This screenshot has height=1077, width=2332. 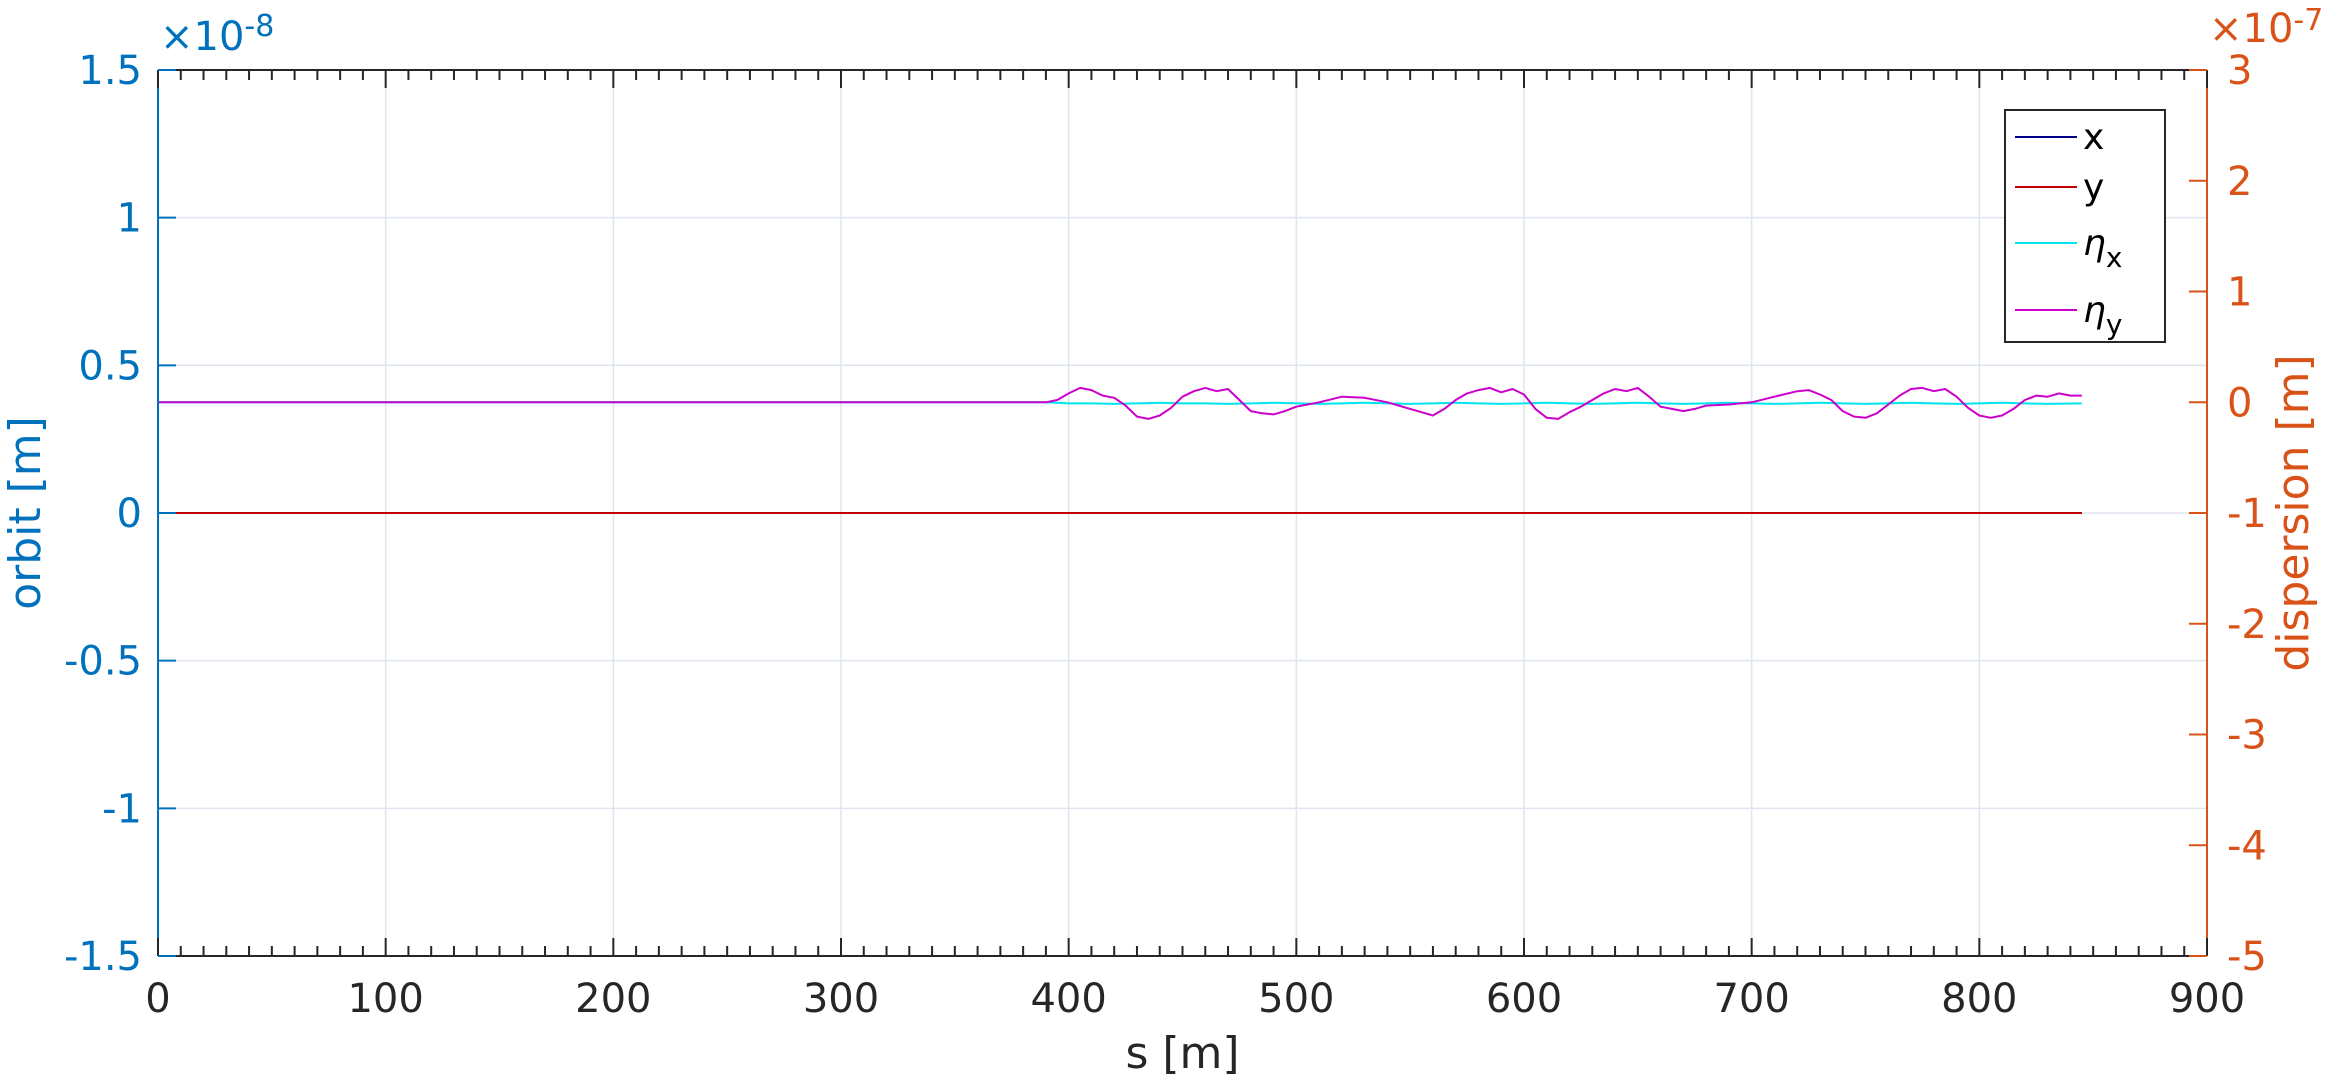 What do you see at coordinates (1068, 999) in the screenshot?
I see `x-tick-label: 400` at bounding box center [1068, 999].